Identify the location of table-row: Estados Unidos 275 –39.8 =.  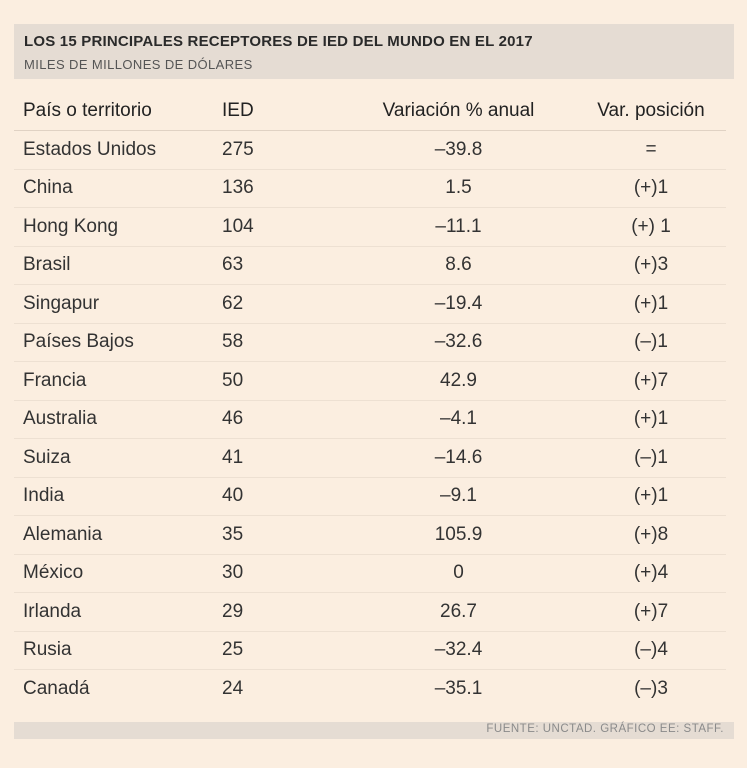
(370, 150).